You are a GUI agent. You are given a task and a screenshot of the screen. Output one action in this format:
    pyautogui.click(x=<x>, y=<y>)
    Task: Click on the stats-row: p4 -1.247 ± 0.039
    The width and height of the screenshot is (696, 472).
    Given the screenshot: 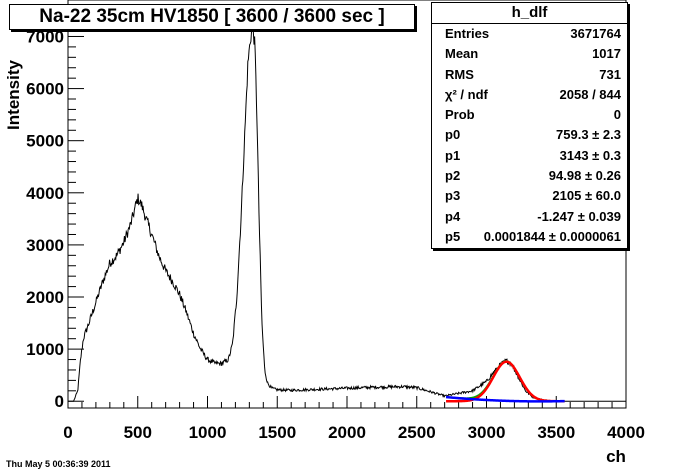 What is the action you would take?
    pyautogui.click(x=529, y=217)
    